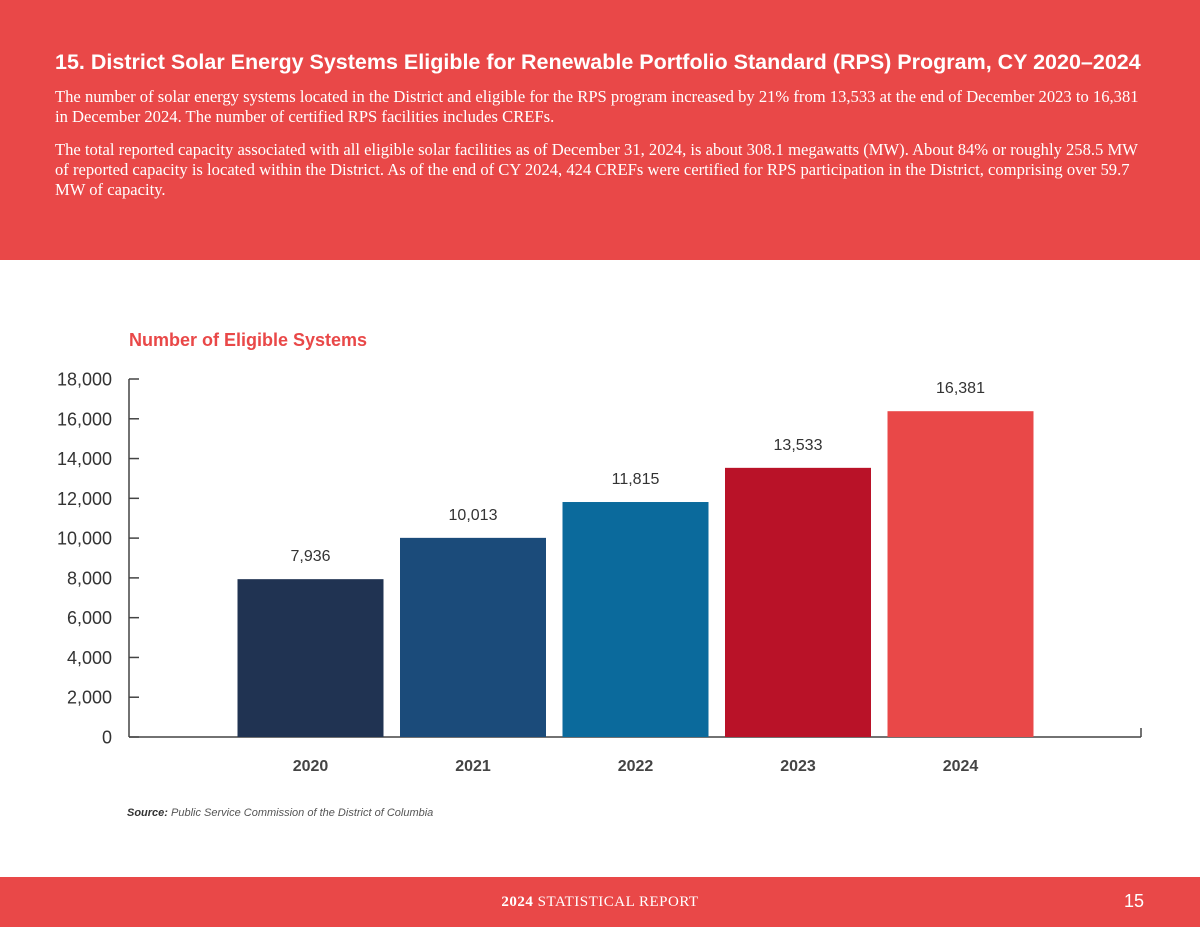 The image size is (1200, 927). Describe the element at coordinates (636, 766) in the screenshot. I see `x-tick-label-2022: 2022` at that location.